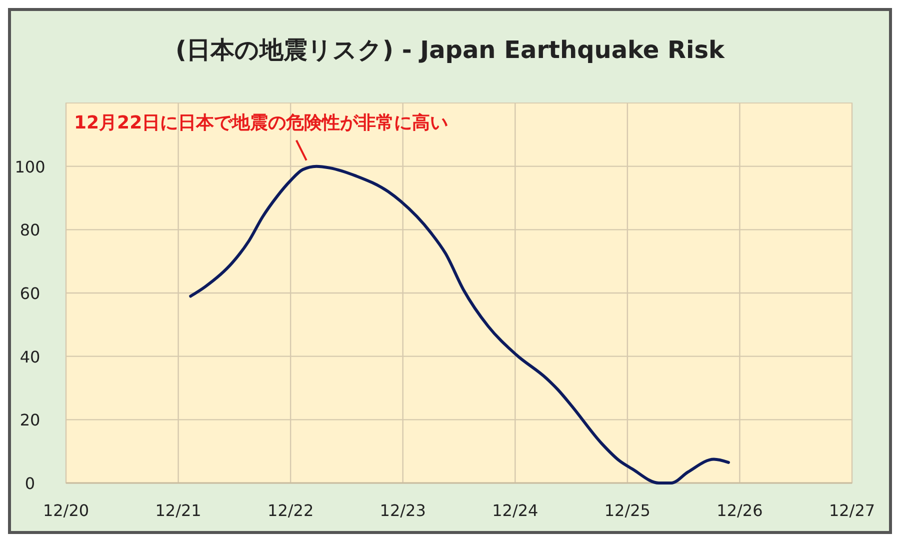 The height and width of the screenshot is (542, 900). Describe the element at coordinates (739, 510) in the screenshot. I see `x-tick-label: 12/26` at that location.